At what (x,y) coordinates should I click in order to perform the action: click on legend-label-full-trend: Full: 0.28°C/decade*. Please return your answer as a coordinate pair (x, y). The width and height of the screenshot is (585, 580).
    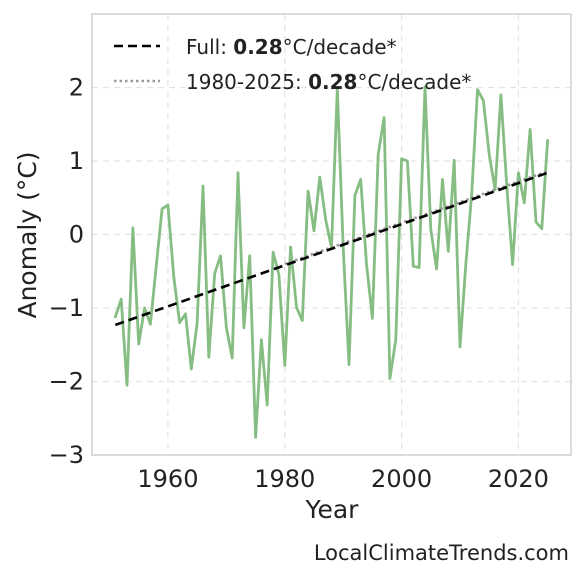
    Looking at the image, I should click on (291, 47).